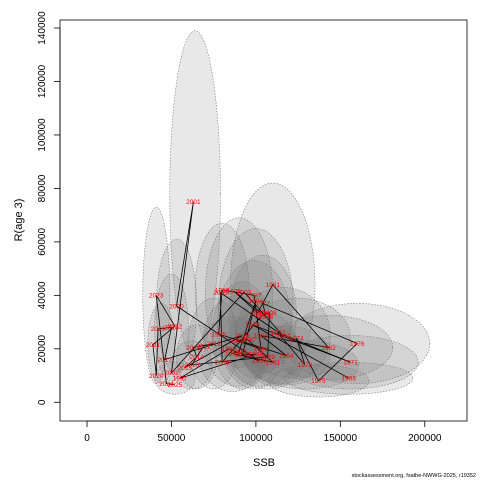  What do you see at coordinates (234, 292) in the screenshot?
I see `year-label: 1979` at bounding box center [234, 292].